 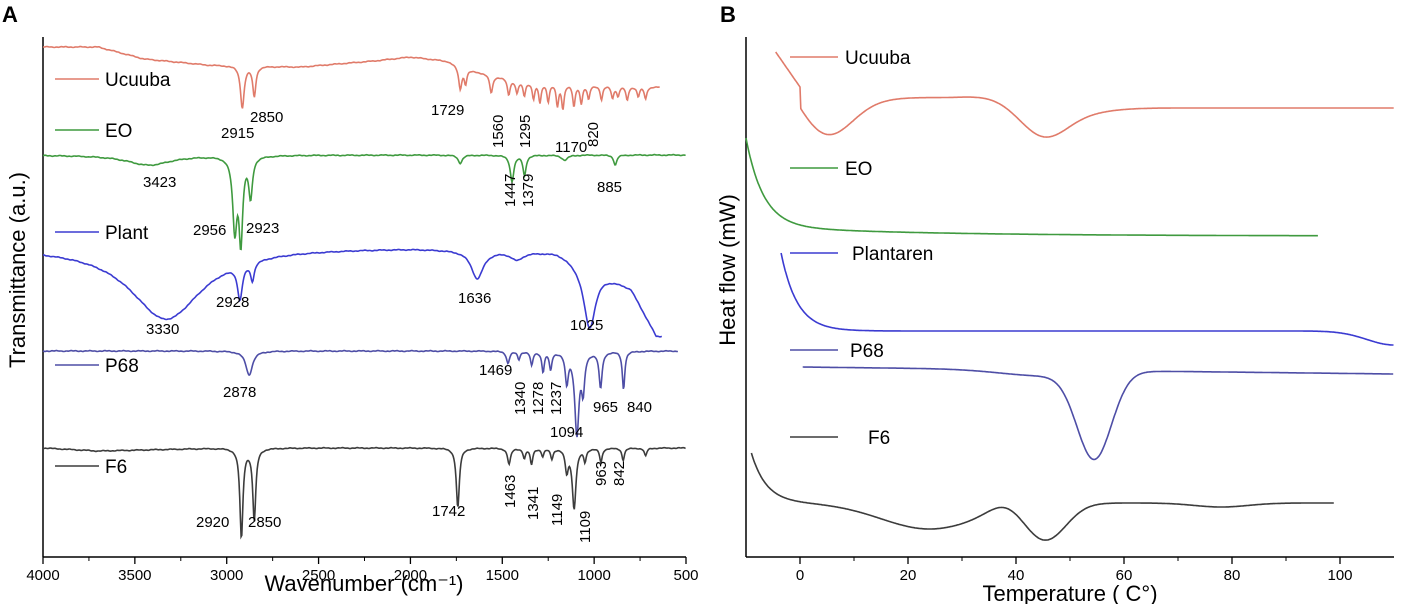 What do you see at coordinates (127, 233) in the screenshot?
I see `legend-label-plant: Plant` at bounding box center [127, 233].